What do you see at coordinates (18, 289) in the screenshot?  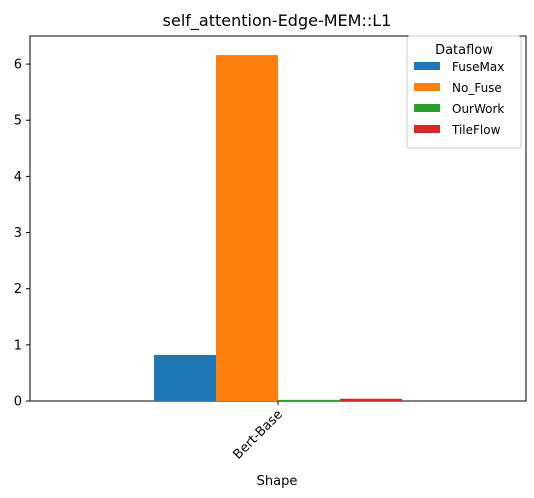 I see `y-tick-label: 2` at bounding box center [18, 289].